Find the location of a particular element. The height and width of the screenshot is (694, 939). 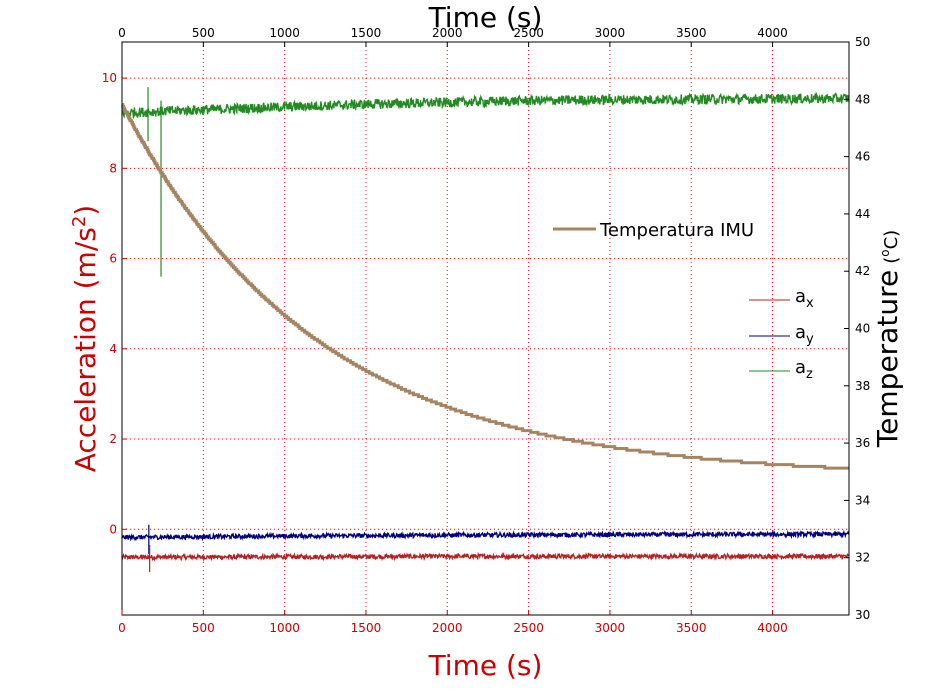

x-top-tick-label: 500 is located at coordinates (203, 33).